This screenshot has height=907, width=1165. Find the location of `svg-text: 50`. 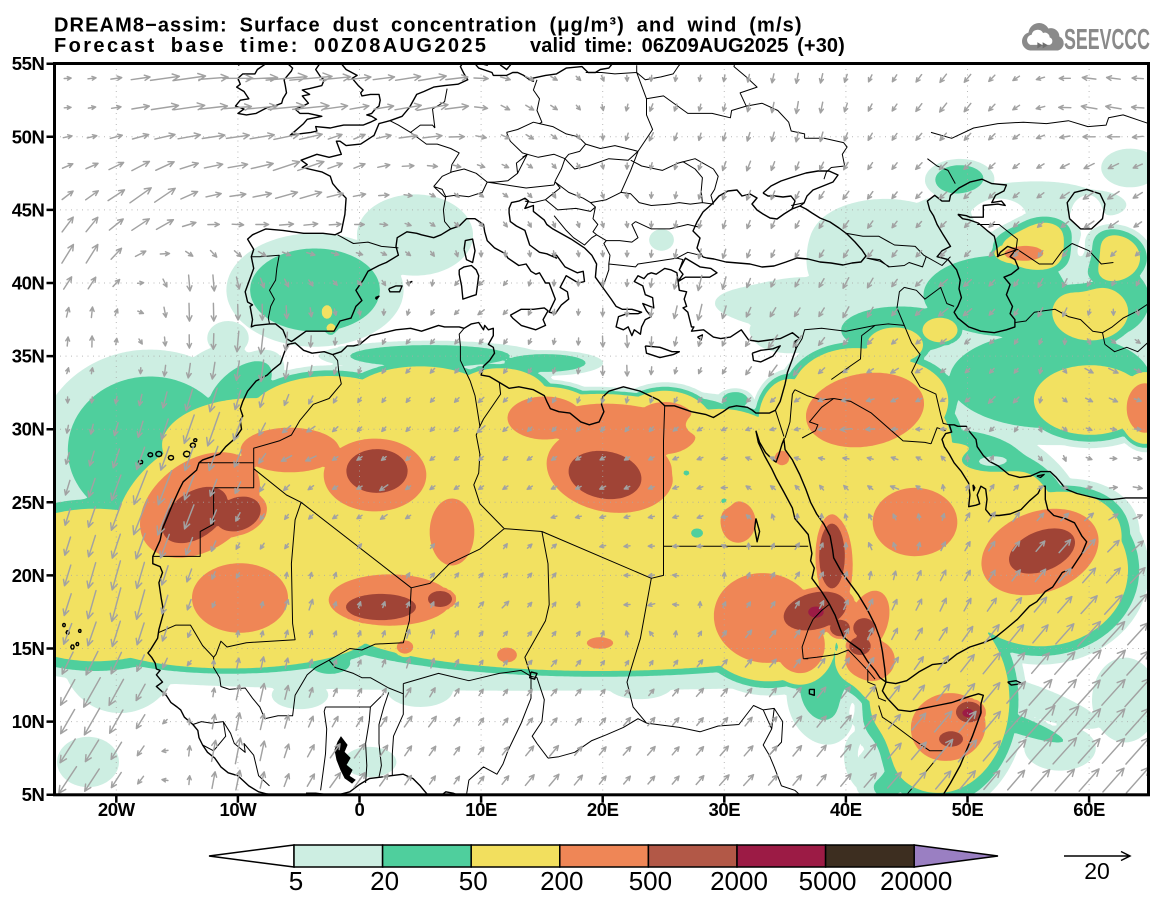

svg-text: 50 is located at coordinates (473, 881).